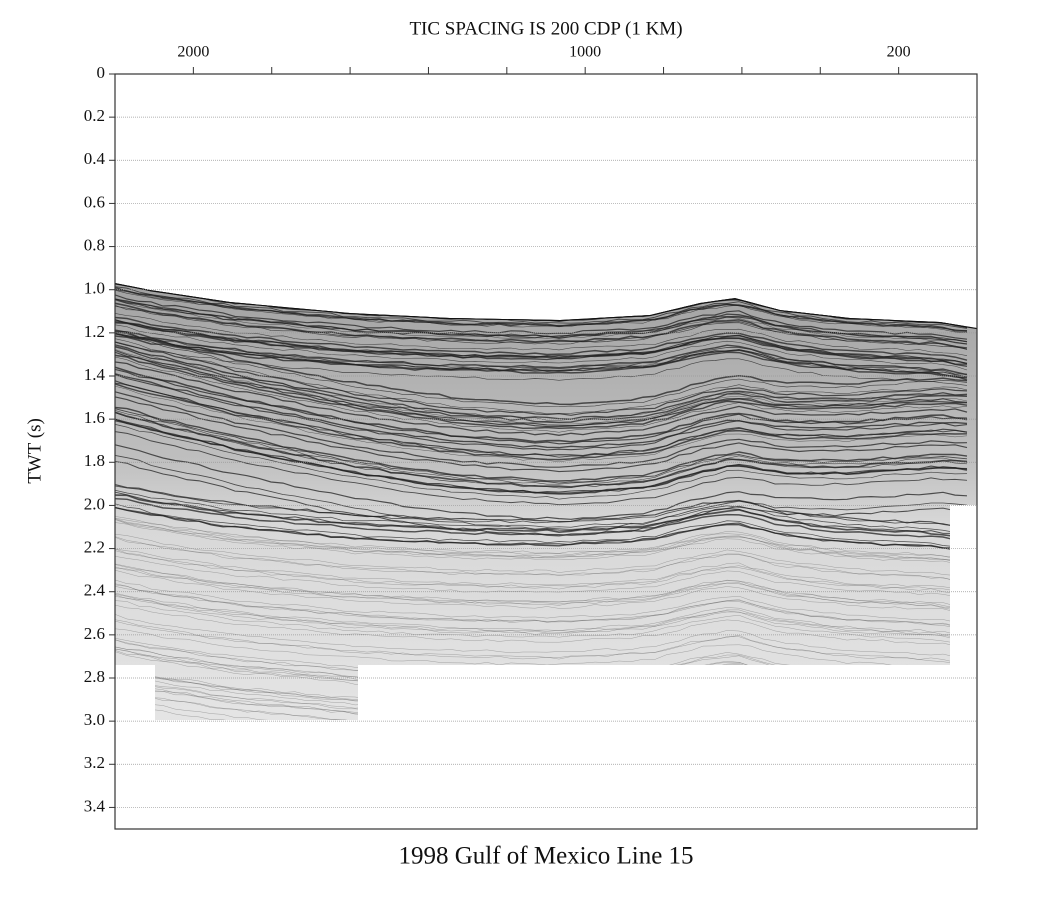 This screenshot has width=1053, height=921. I want to click on y-tick-label: 3.2, so click(94, 762).